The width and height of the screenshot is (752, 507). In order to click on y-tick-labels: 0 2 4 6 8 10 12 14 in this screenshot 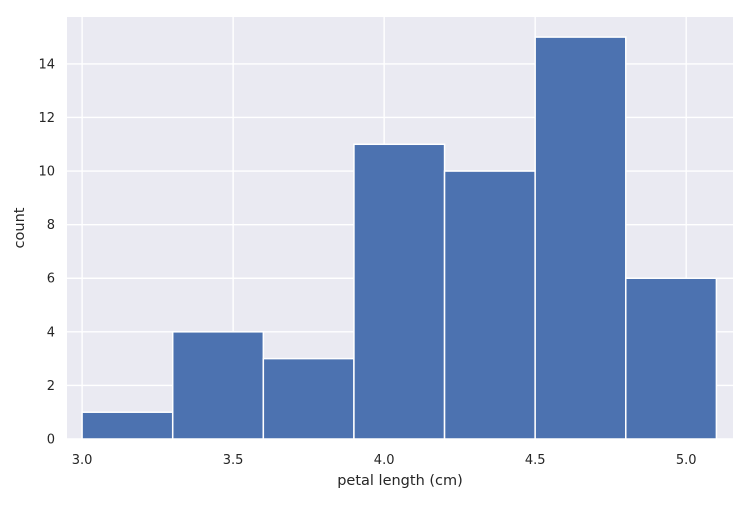, I will do `click(46, 252)`.